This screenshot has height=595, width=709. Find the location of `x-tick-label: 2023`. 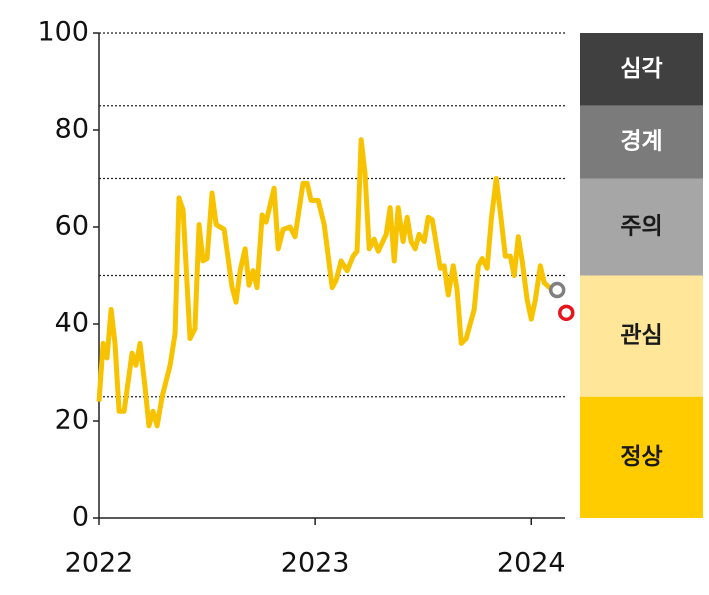

x-tick-label: 2023 is located at coordinates (315, 563).